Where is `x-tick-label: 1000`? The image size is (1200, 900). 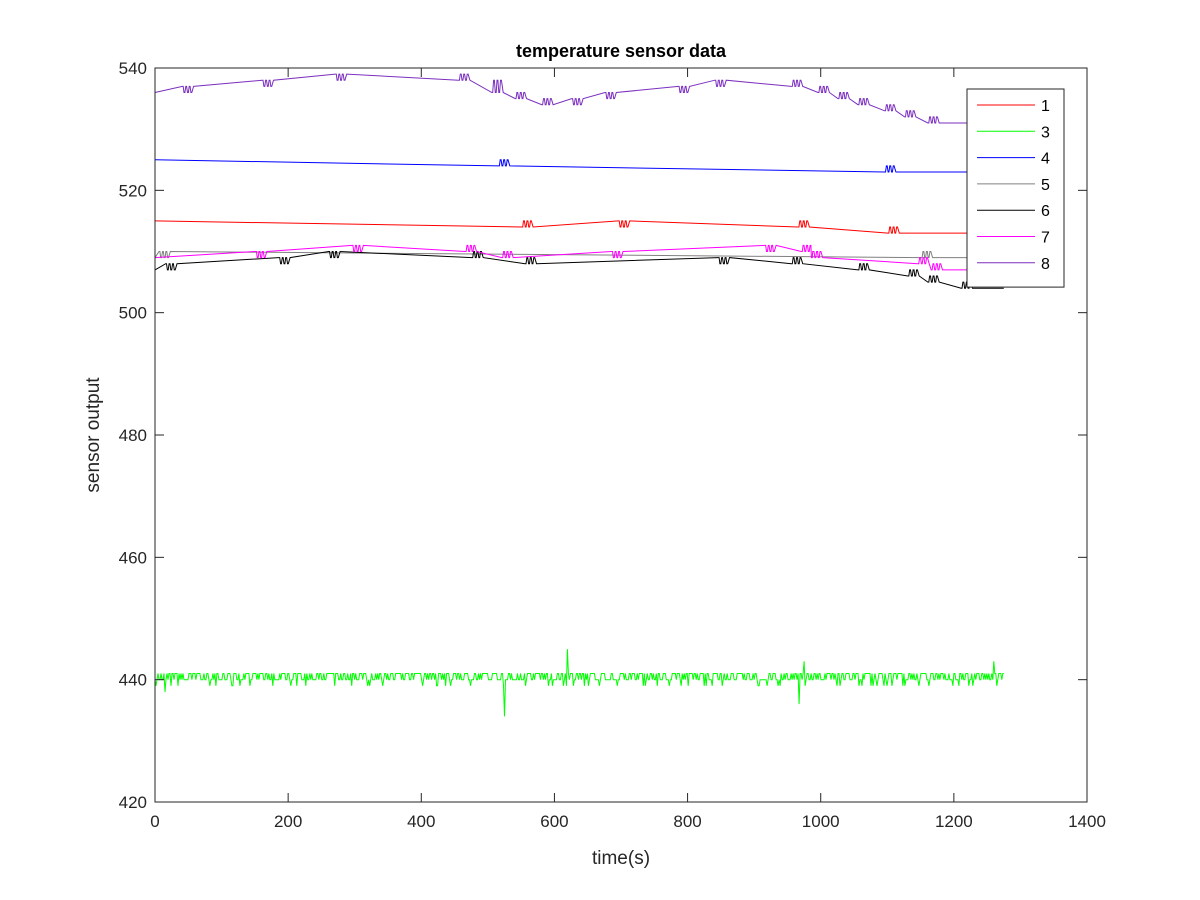 x-tick-label: 1000 is located at coordinates (821, 821).